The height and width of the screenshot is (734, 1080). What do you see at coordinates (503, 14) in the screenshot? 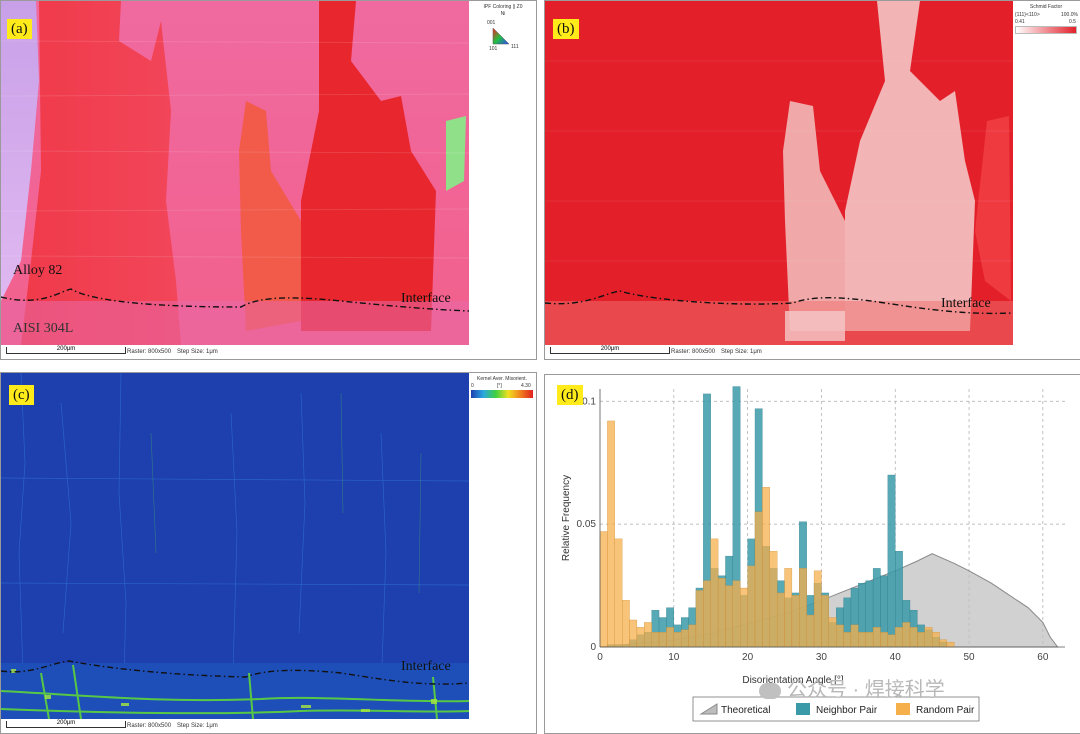
I see `ipf-legend-sub: Ni` at bounding box center [503, 14].